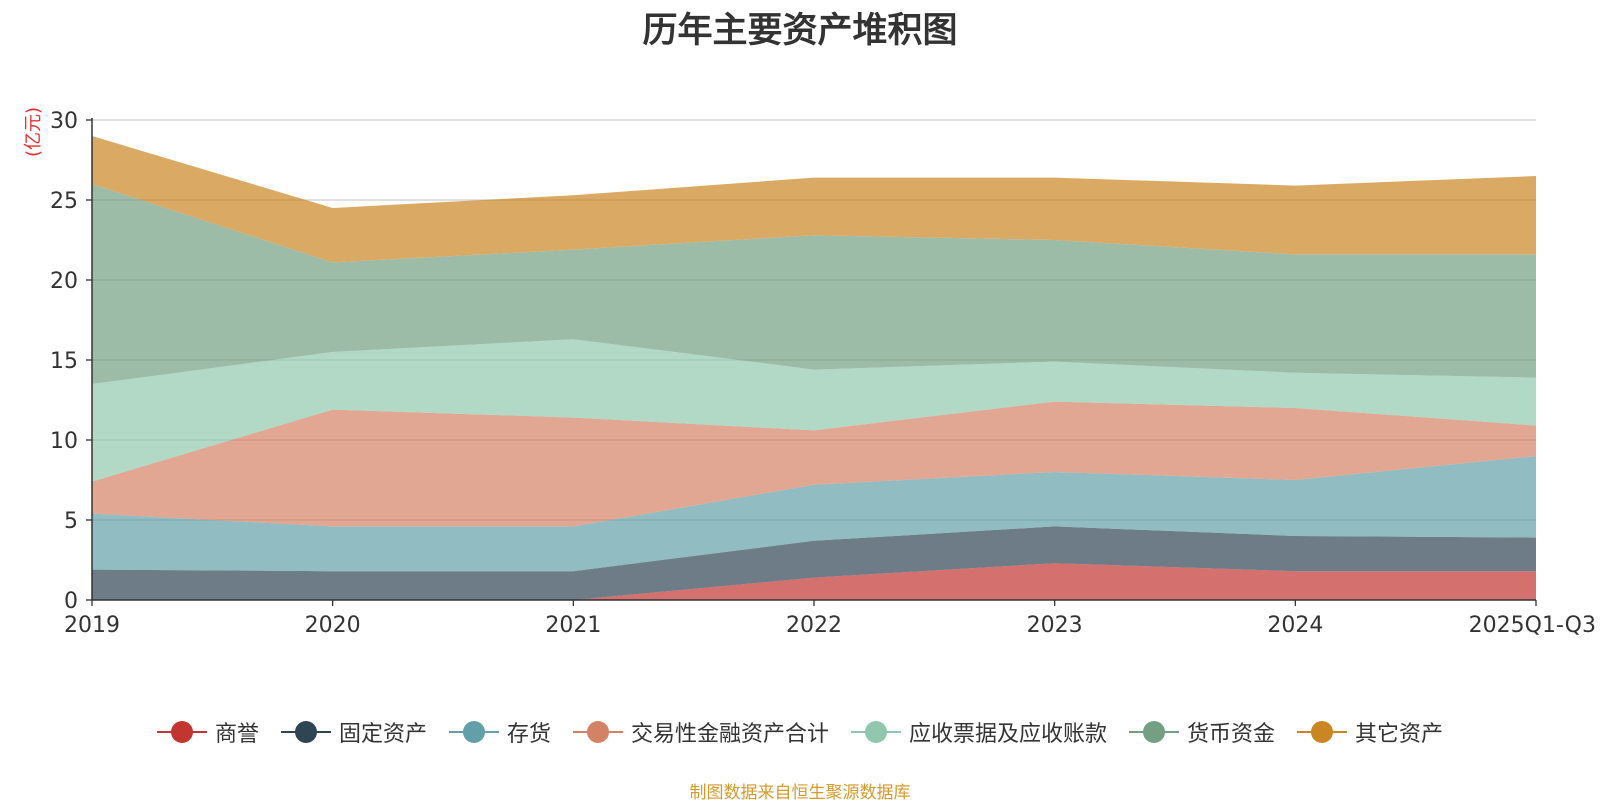  I want to click on legend-item-6: 其它资产, so click(1370, 732).